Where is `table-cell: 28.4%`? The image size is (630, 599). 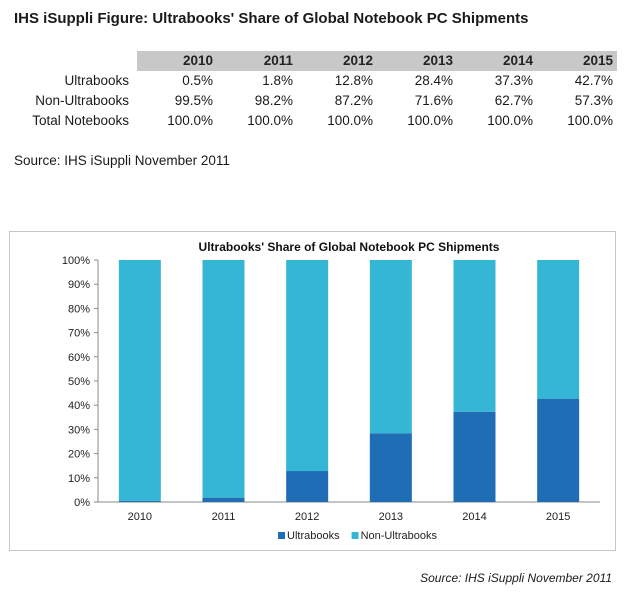 table-cell: 28.4% is located at coordinates (433, 80).